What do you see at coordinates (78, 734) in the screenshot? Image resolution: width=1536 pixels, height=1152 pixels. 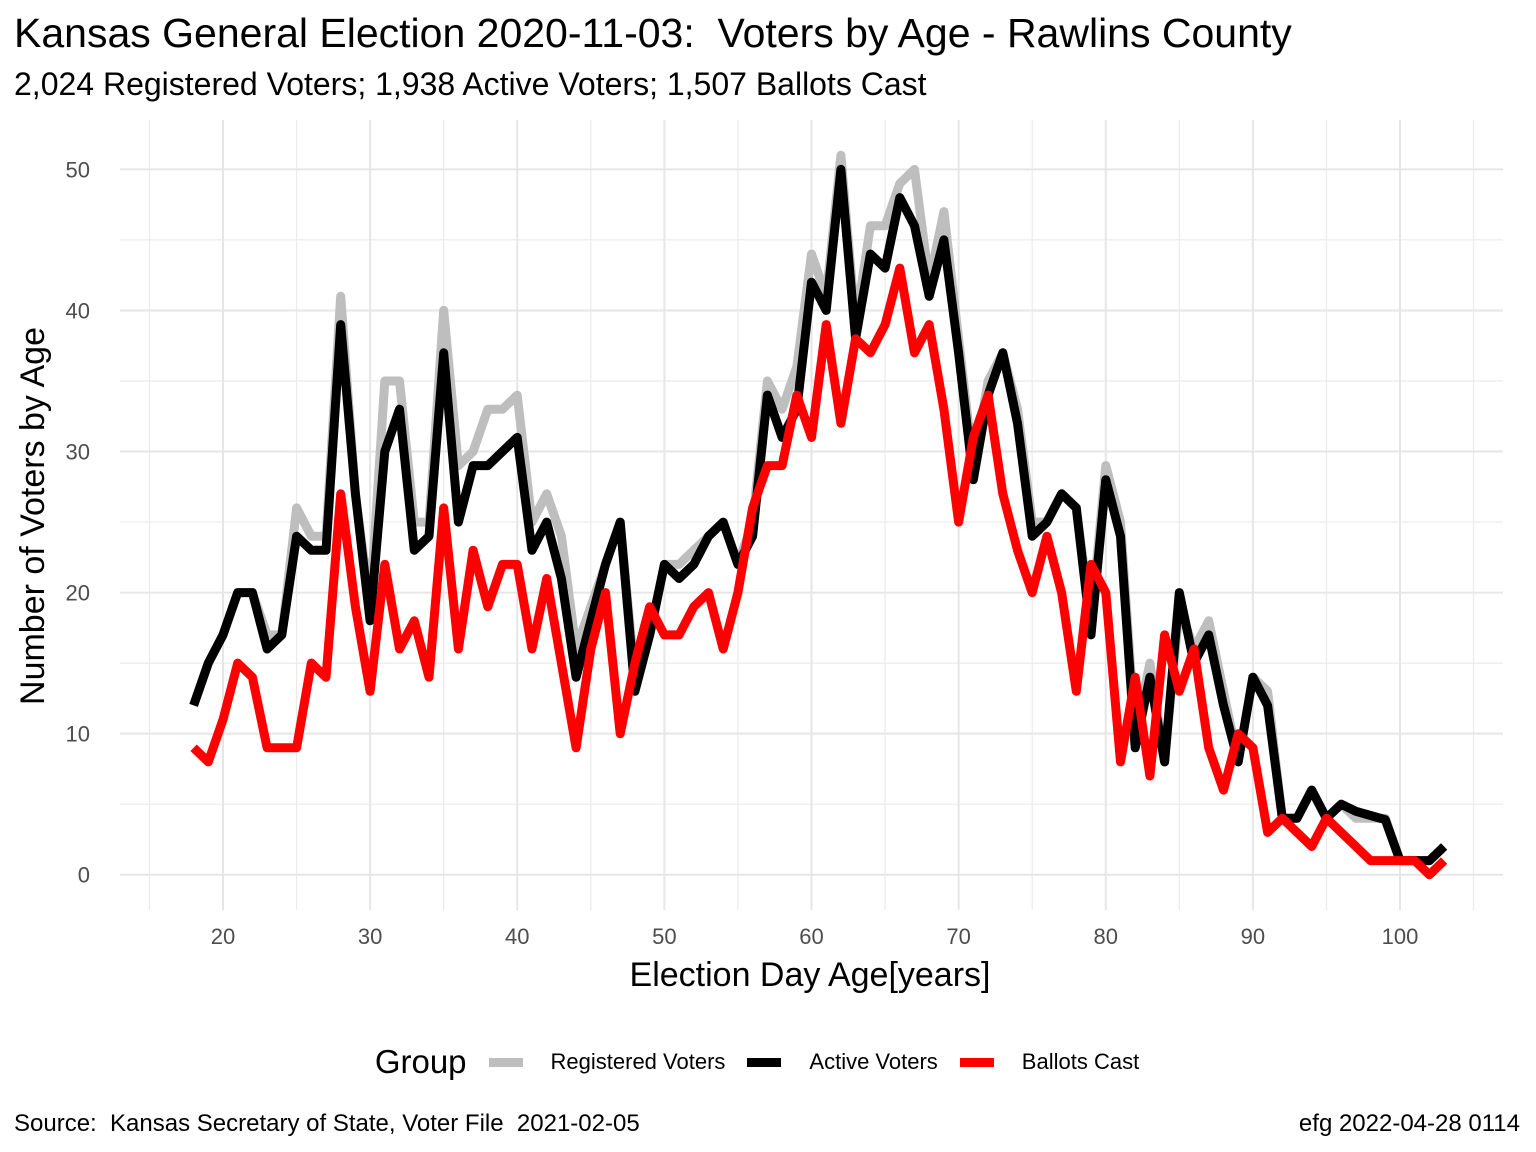 I see `y-tick-label: 10` at bounding box center [78, 734].